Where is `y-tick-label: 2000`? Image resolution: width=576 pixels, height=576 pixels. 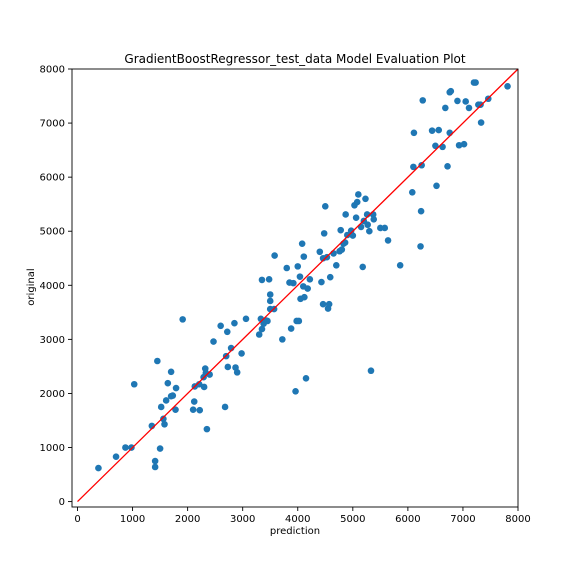 y-tick-label: 2000 is located at coordinates (52, 394).